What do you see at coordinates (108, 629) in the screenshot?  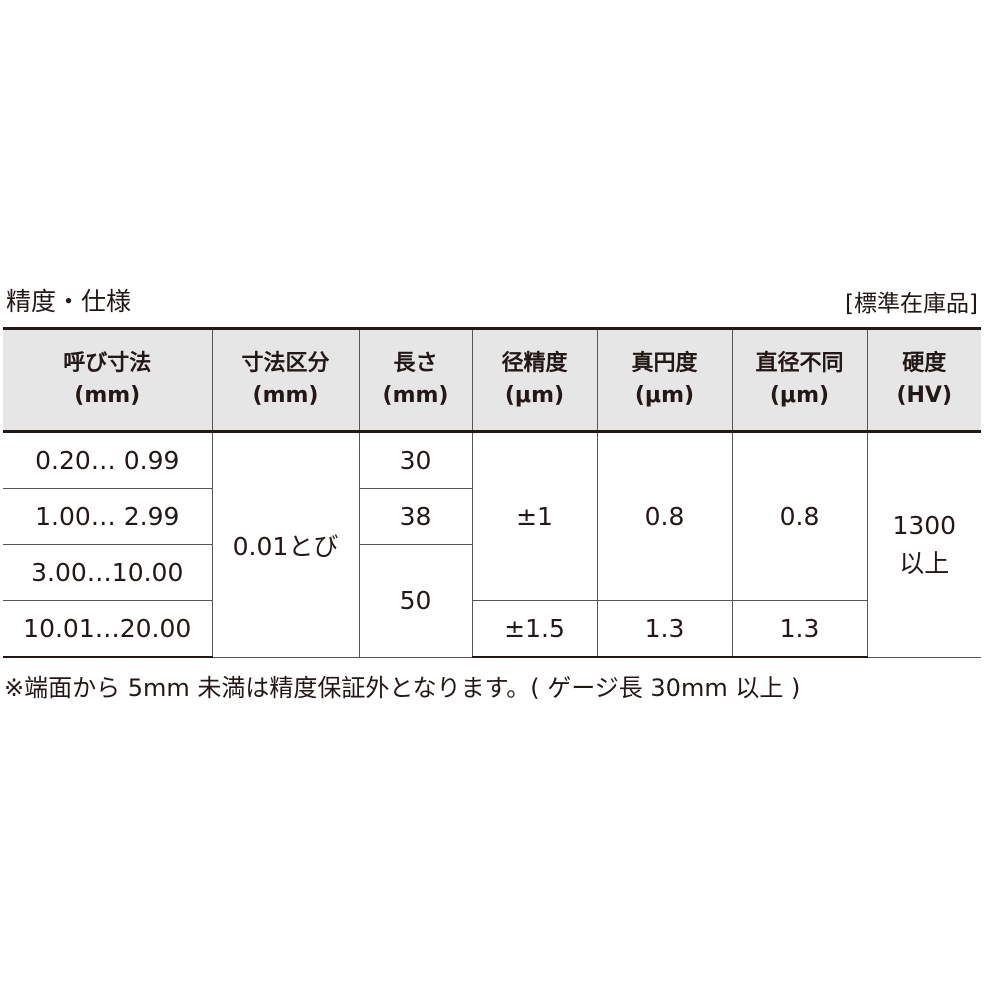 I see `cell-nominal: 10.01…20.00` at bounding box center [108, 629].